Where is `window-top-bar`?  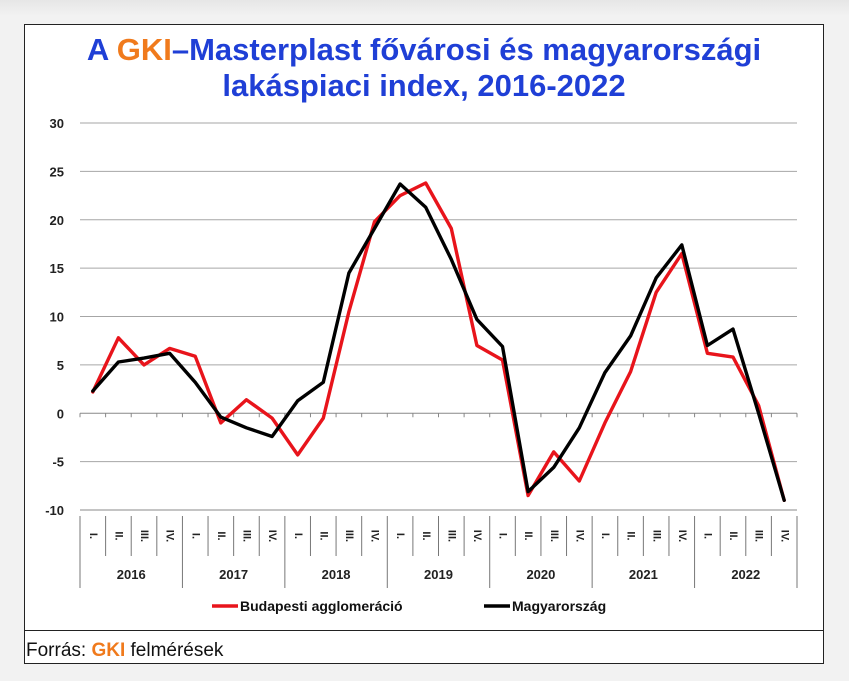 window-top-bar is located at coordinates (424, 8).